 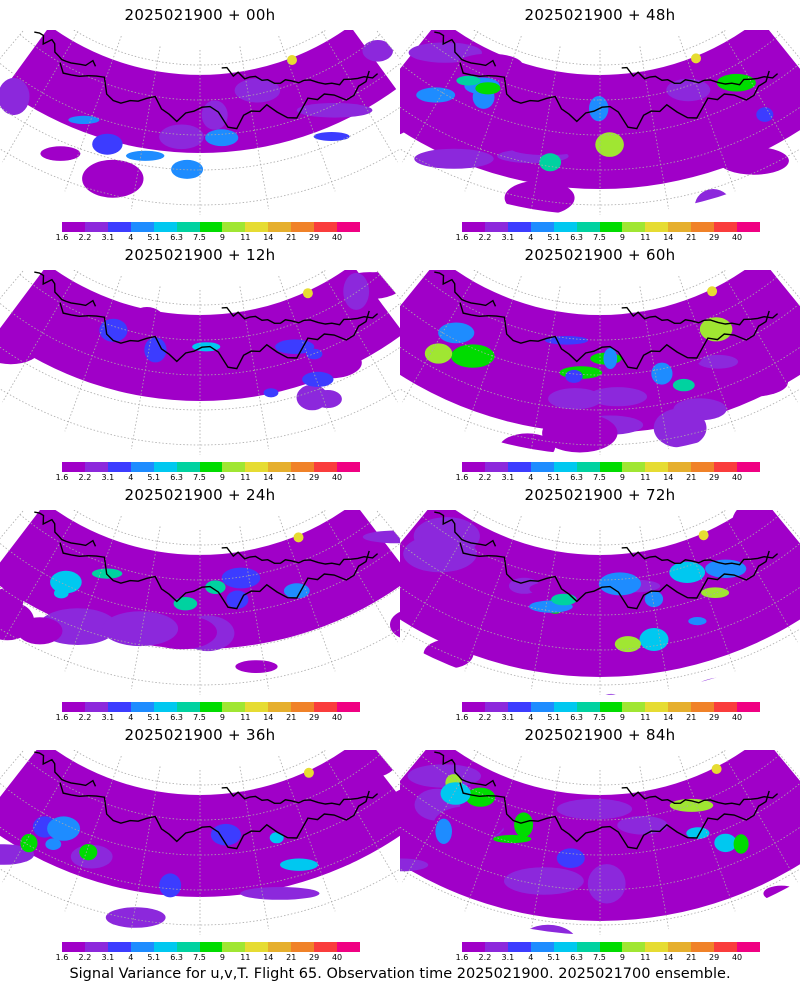 I want to click on colorbar-tick-label: 9, so click(x=622, y=477).